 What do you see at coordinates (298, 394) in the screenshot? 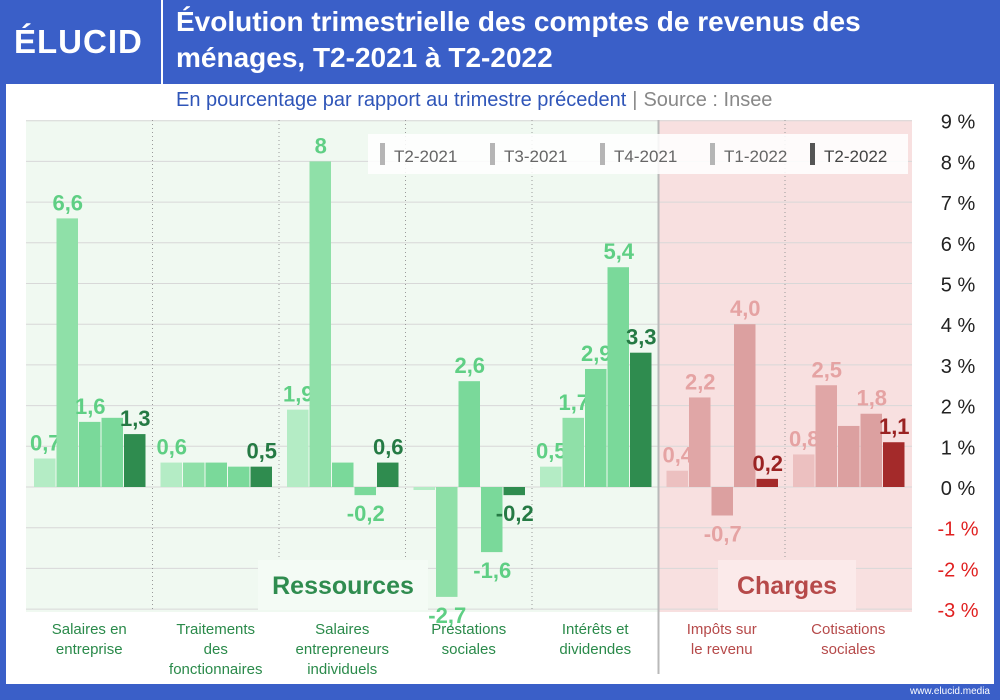
I see `data-label: 1,9` at bounding box center [298, 394].